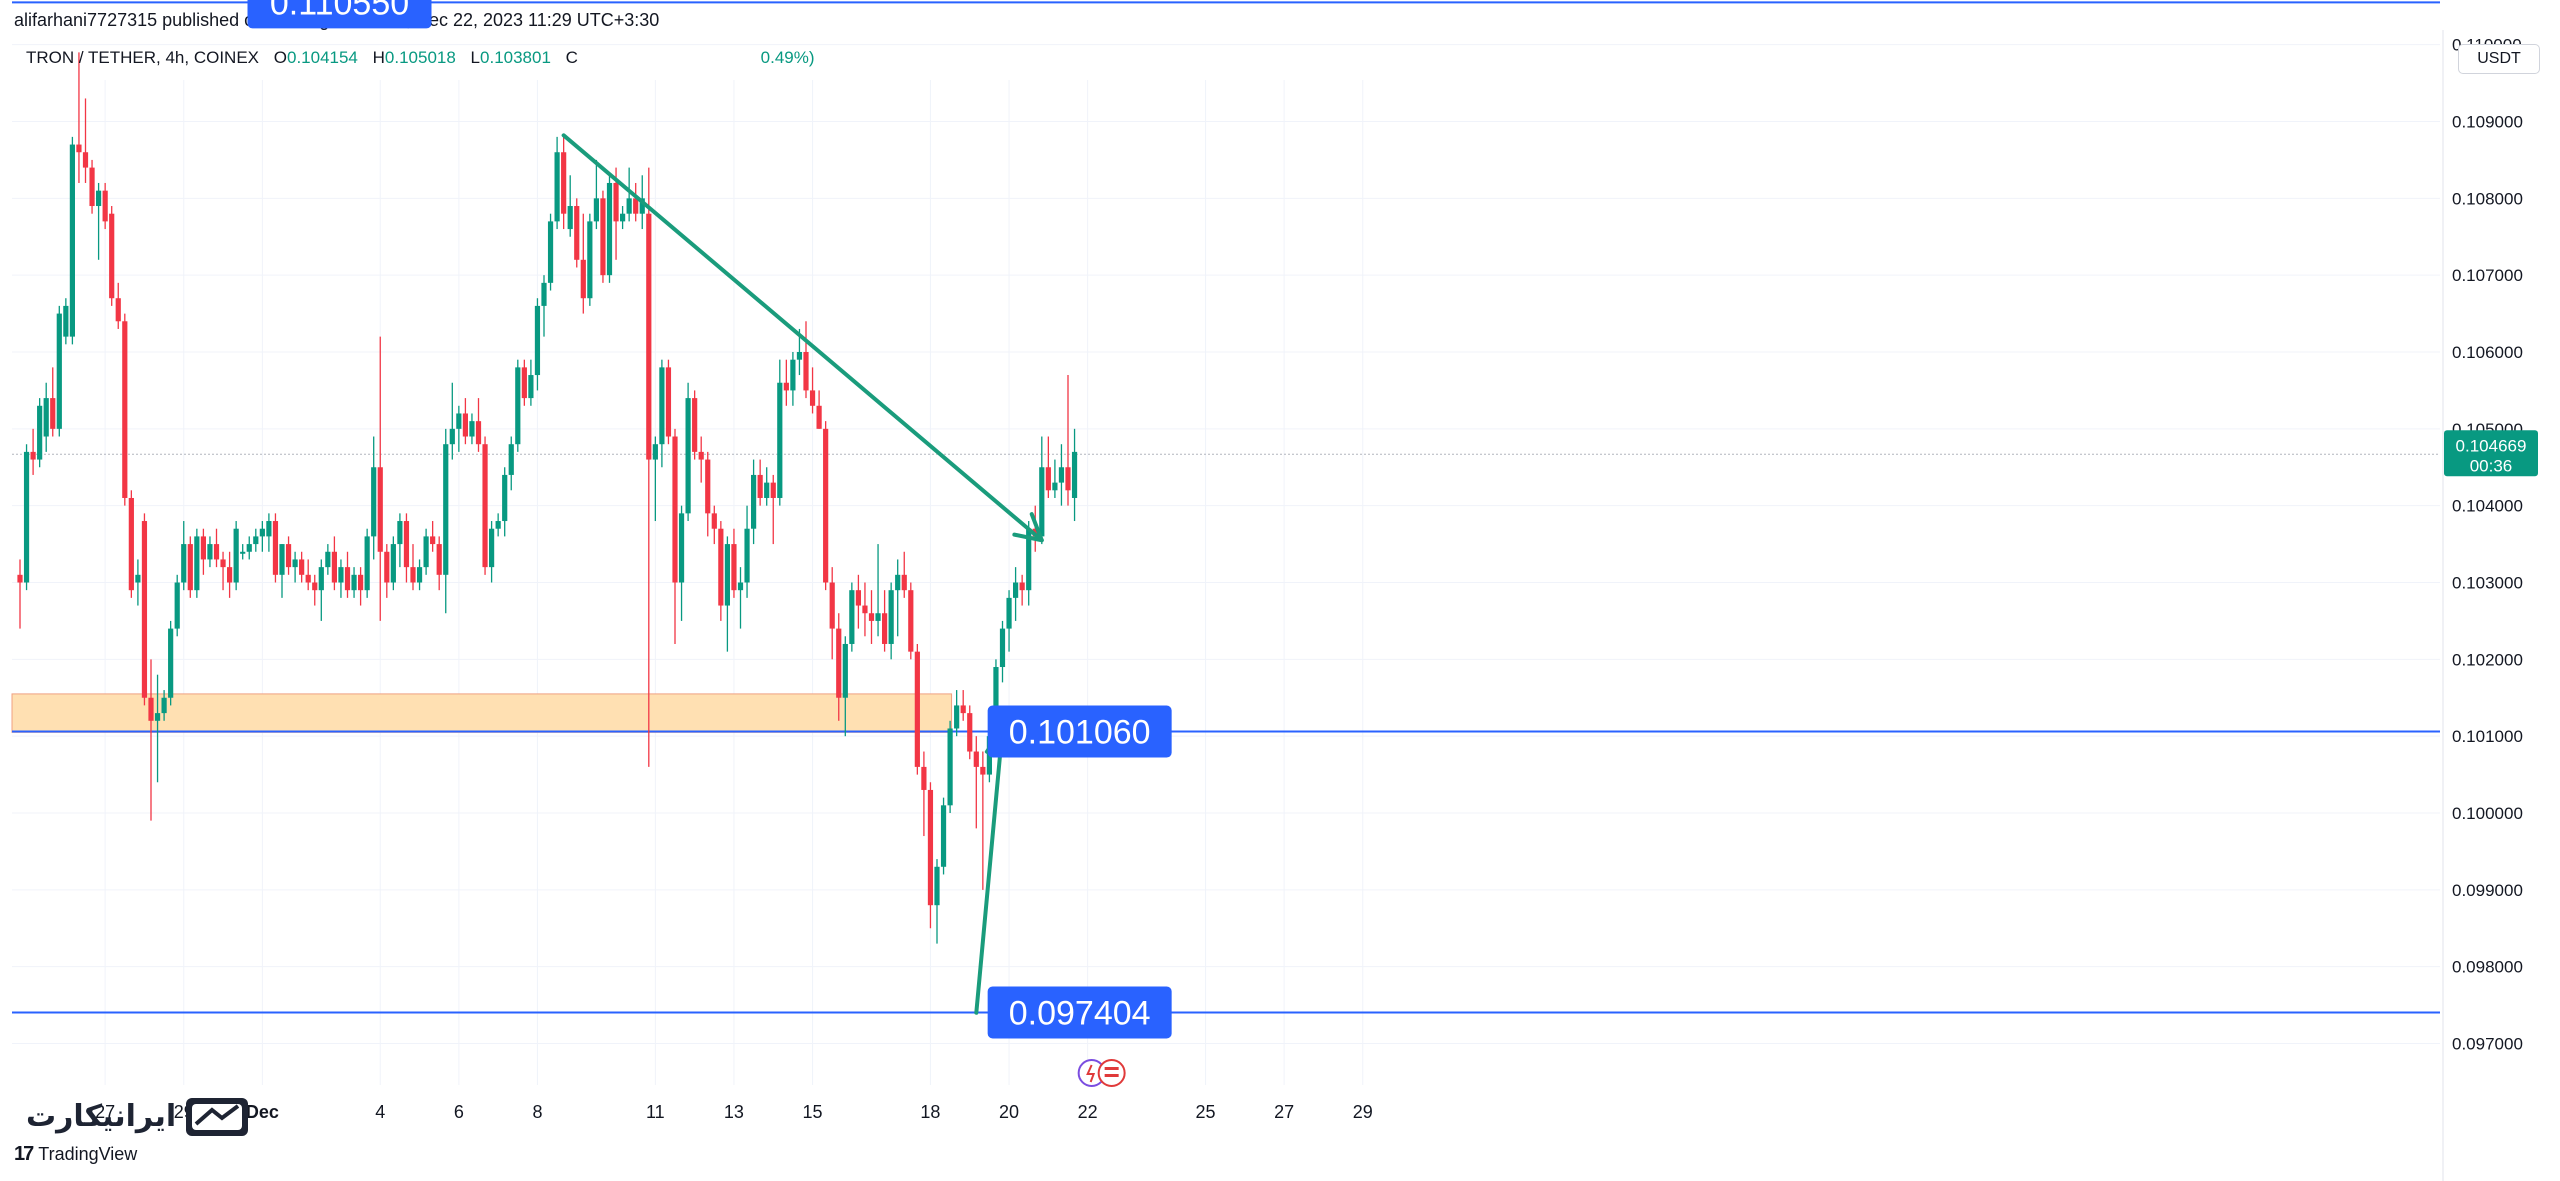  Describe the element at coordinates (217, 1117) in the screenshot. I see `card-logo-icon` at that location.